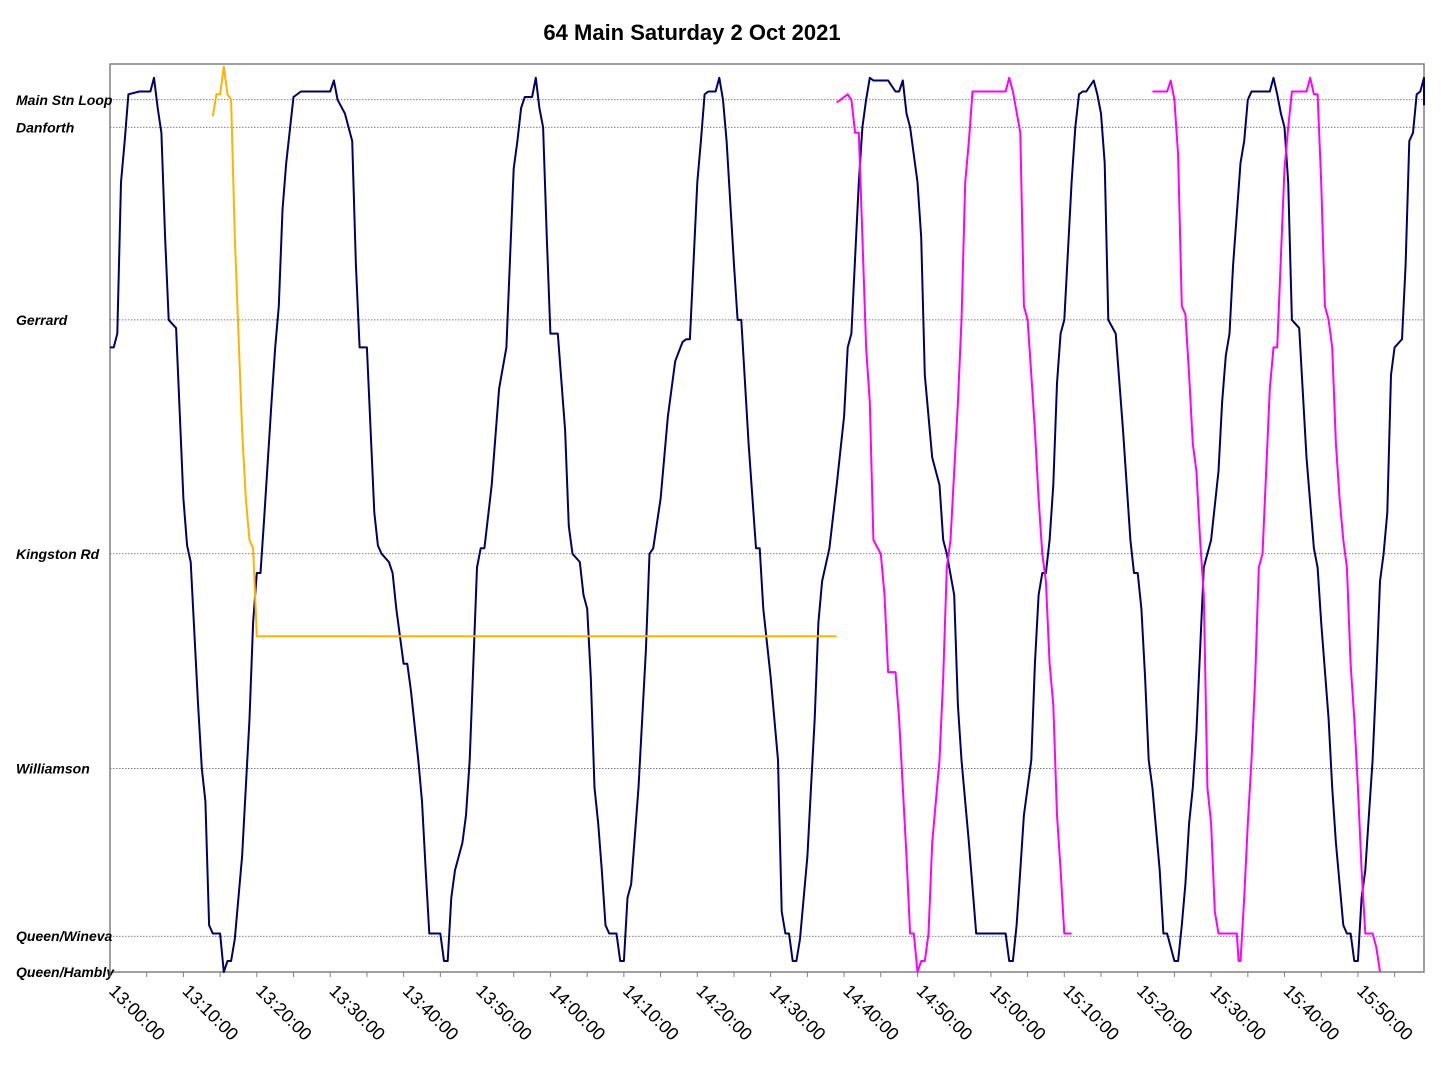 Image resolution: width=1441 pixels, height=1066 pixels. I want to click on x-label-14-40-00: 14:40:00, so click(871, 1013).